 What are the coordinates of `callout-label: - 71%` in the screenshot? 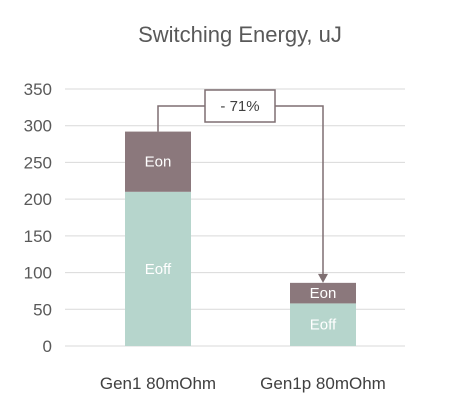 It's located at (239, 106).